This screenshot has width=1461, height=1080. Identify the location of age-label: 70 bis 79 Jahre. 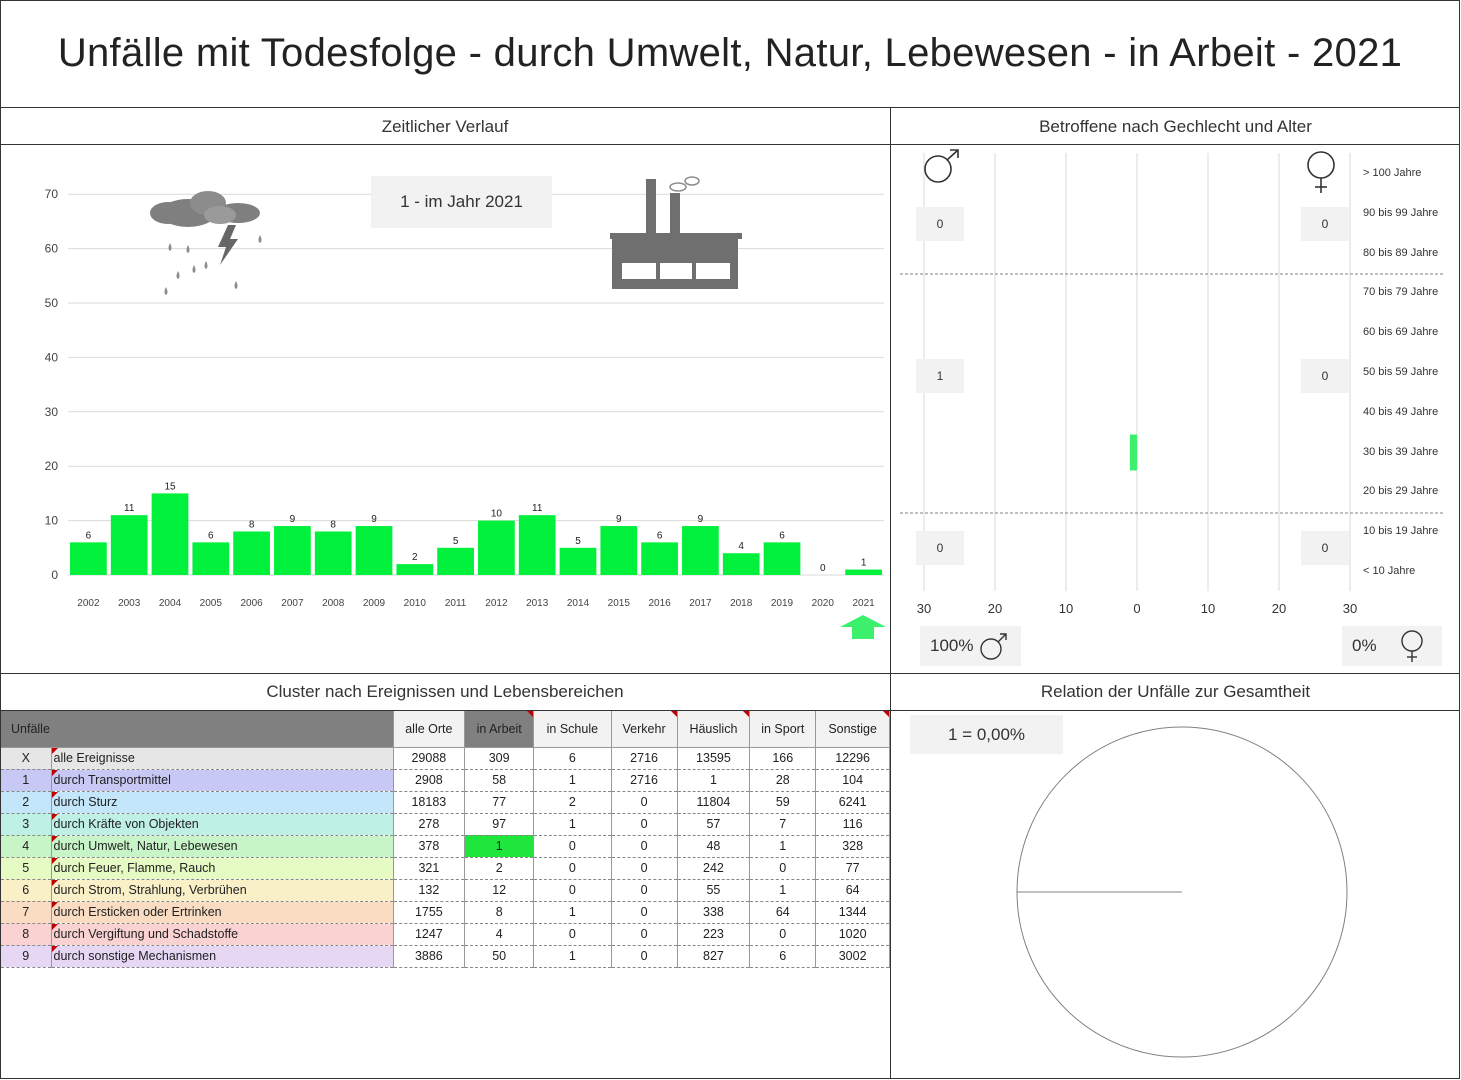
(1401, 292).